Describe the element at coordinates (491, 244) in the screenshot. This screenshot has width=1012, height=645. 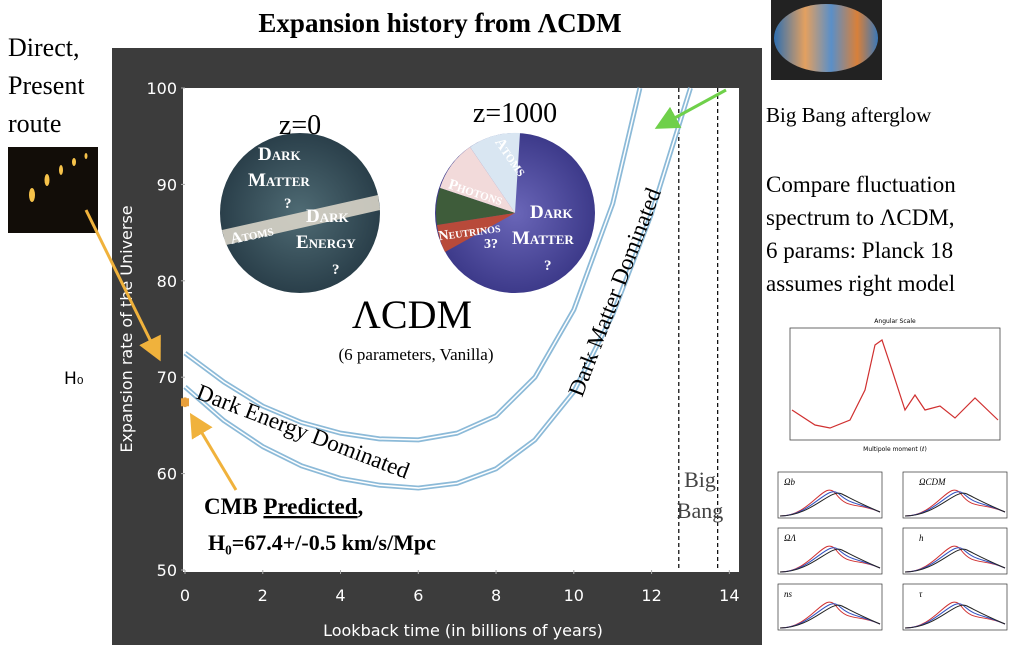
I see `circle-text: 3?` at that location.